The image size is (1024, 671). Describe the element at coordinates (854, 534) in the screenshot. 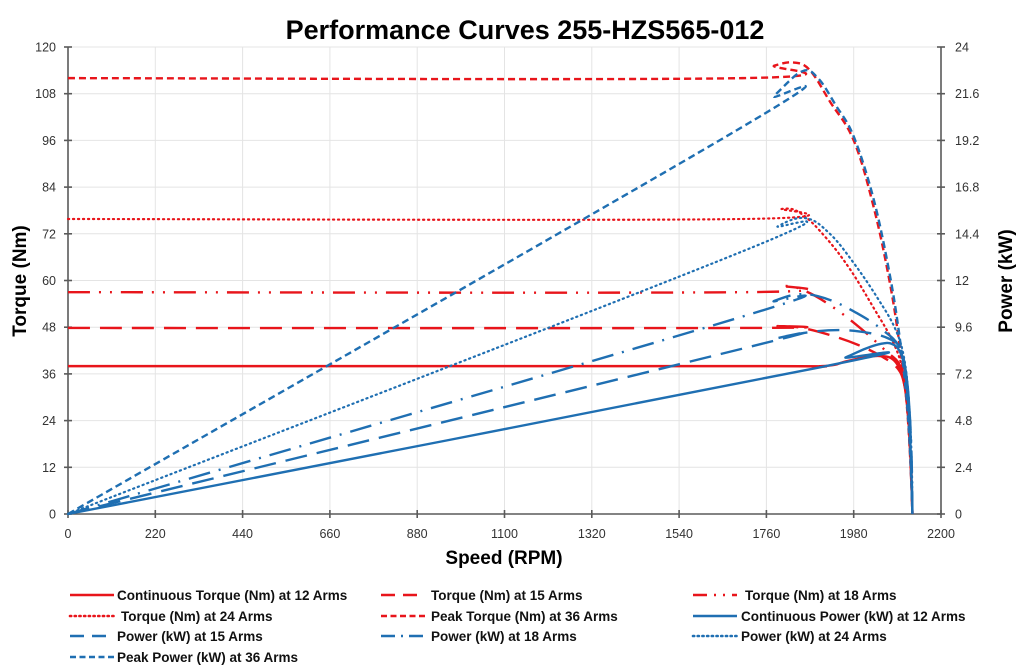

I see `x-tick-label: 1980` at that location.